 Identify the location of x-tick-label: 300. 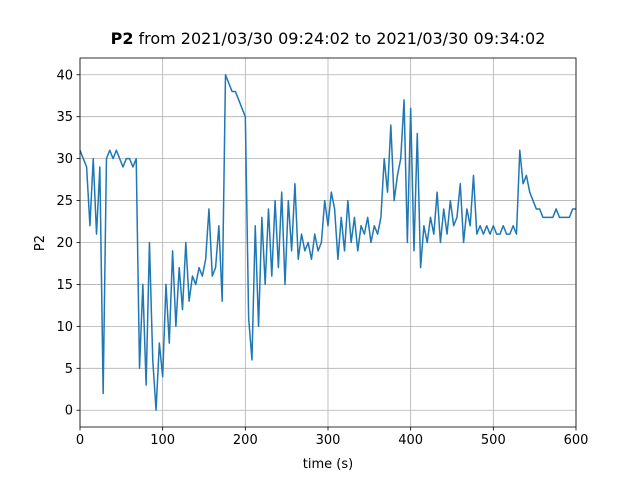
(328, 440).